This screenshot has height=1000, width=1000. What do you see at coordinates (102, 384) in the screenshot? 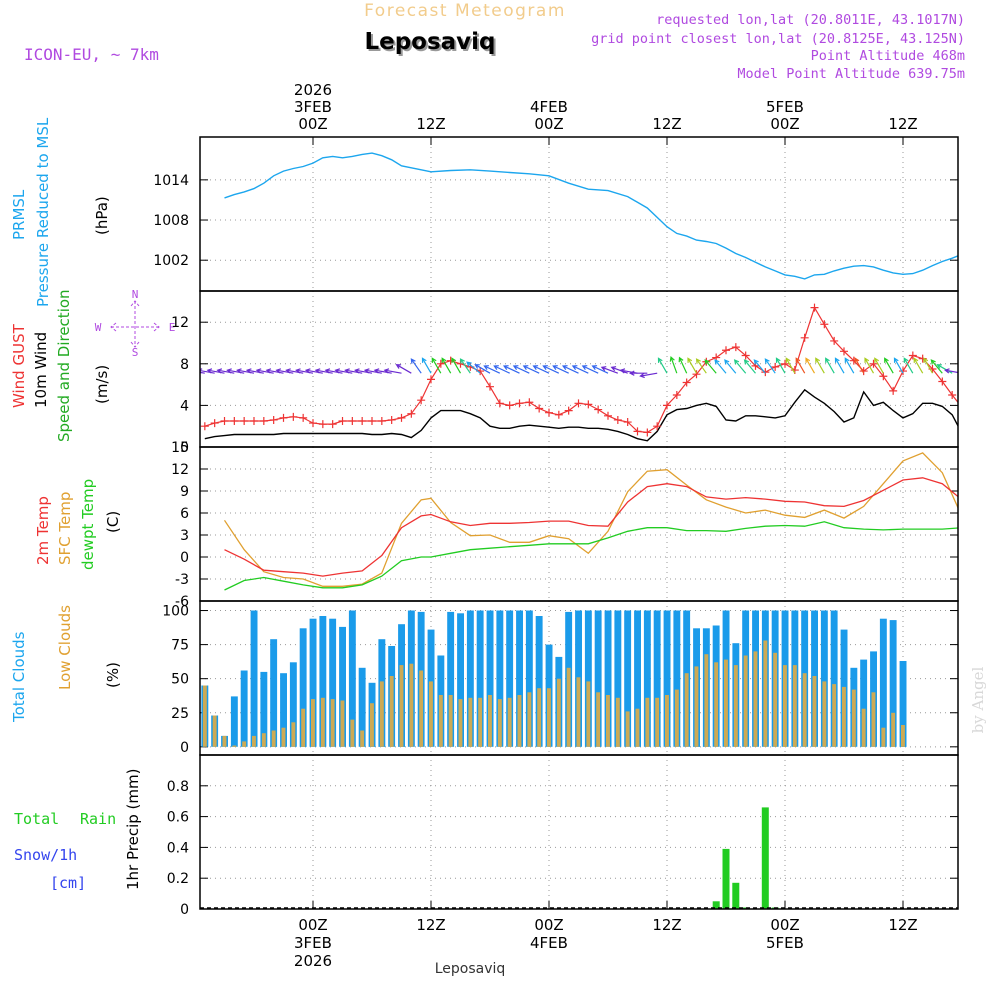
I see `wind-unit: (m/s)` at bounding box center [102, 384].